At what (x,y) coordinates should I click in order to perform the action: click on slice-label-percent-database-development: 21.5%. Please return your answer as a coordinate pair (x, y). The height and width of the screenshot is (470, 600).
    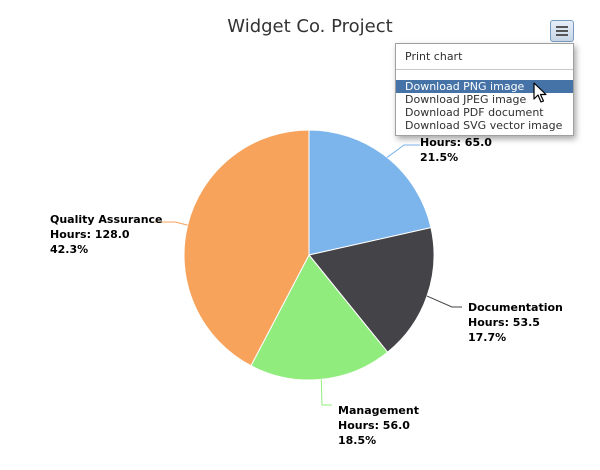
    Looking at the image, I should click on (439, 157).